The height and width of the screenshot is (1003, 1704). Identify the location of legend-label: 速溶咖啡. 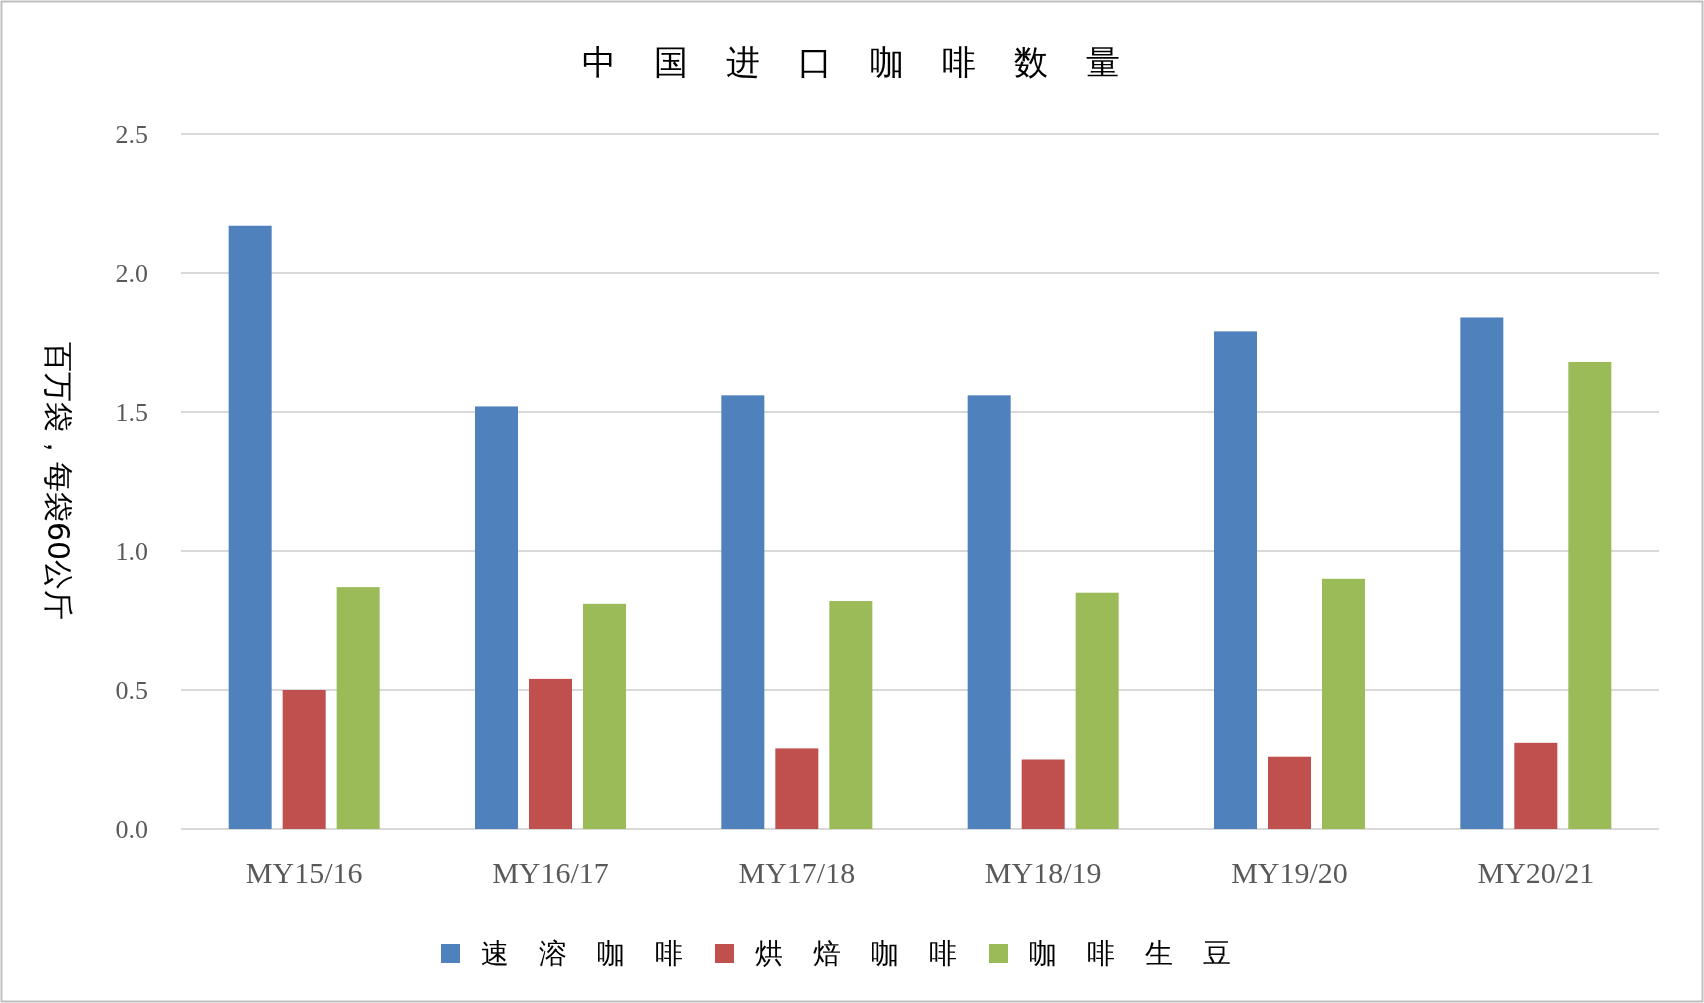
(597, 953).